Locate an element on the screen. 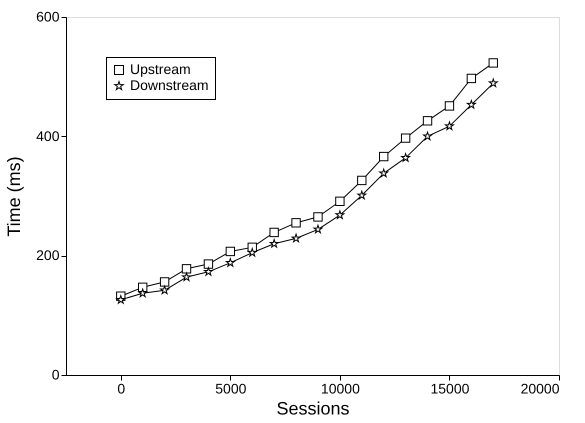 This screenshot has height=423, width=585. x-axis-title: Sessions is located at coordinates (313, 408).